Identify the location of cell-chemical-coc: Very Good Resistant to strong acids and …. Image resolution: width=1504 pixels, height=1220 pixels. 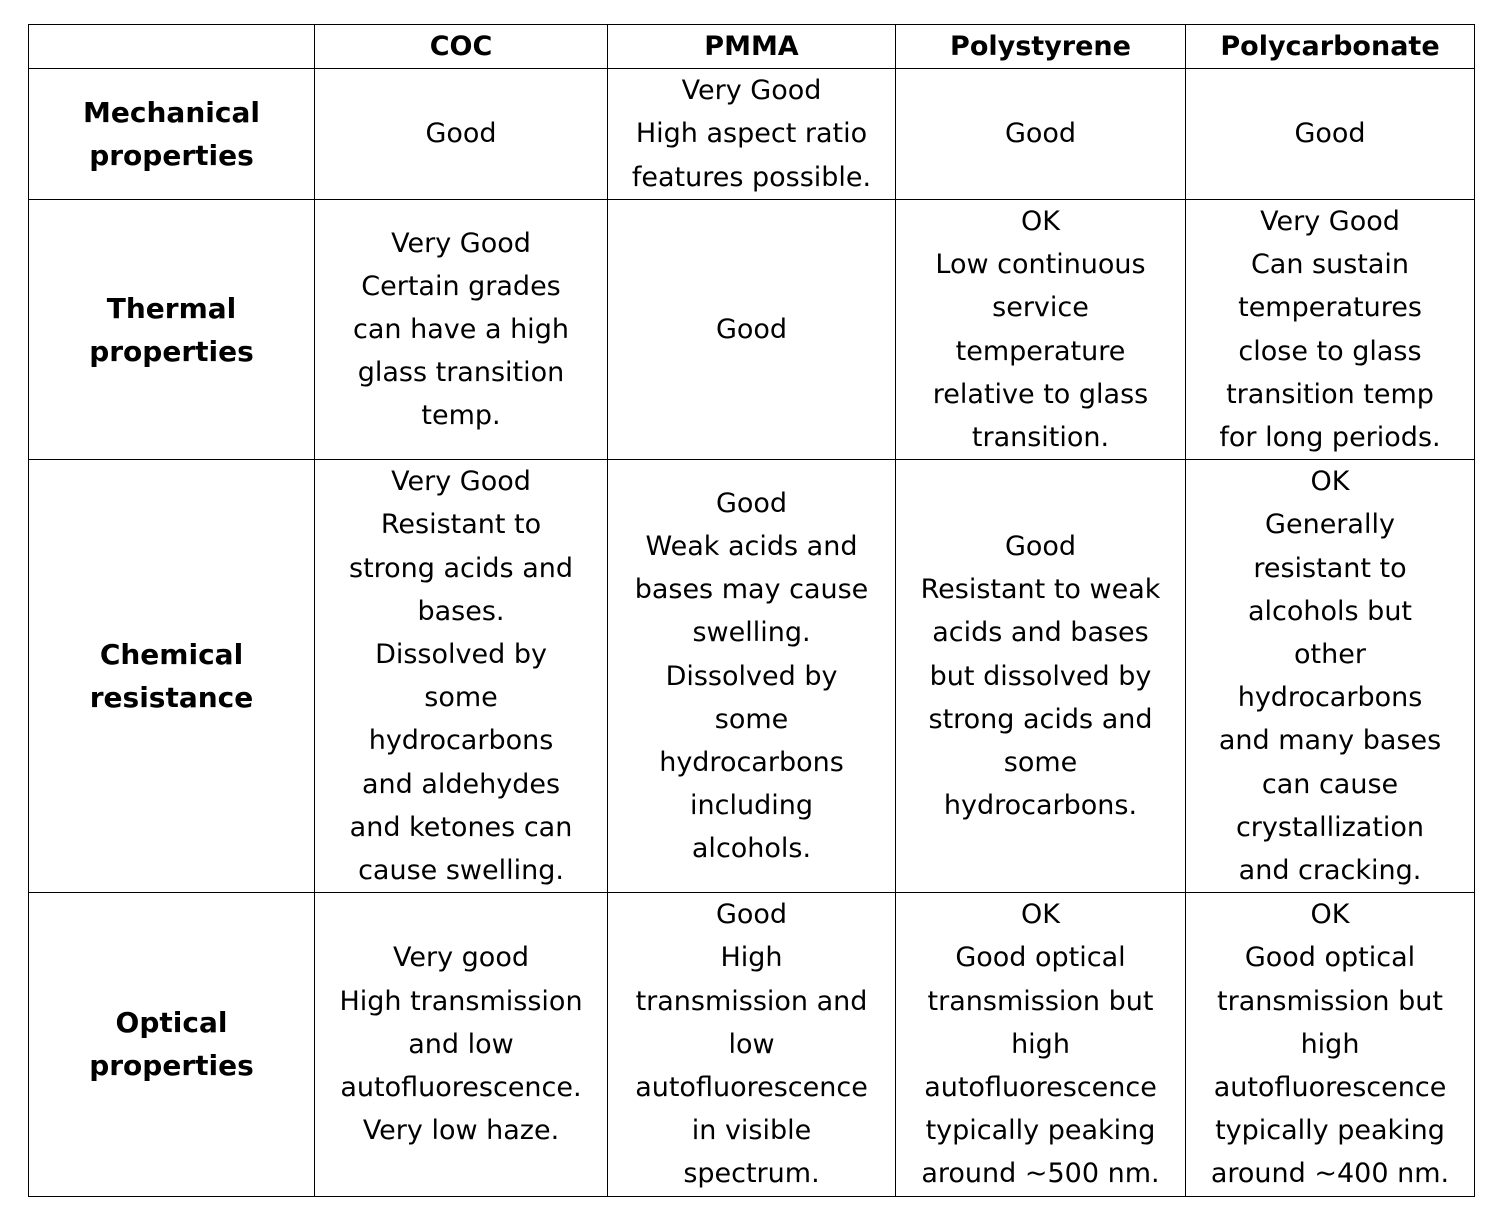
(461, 676).